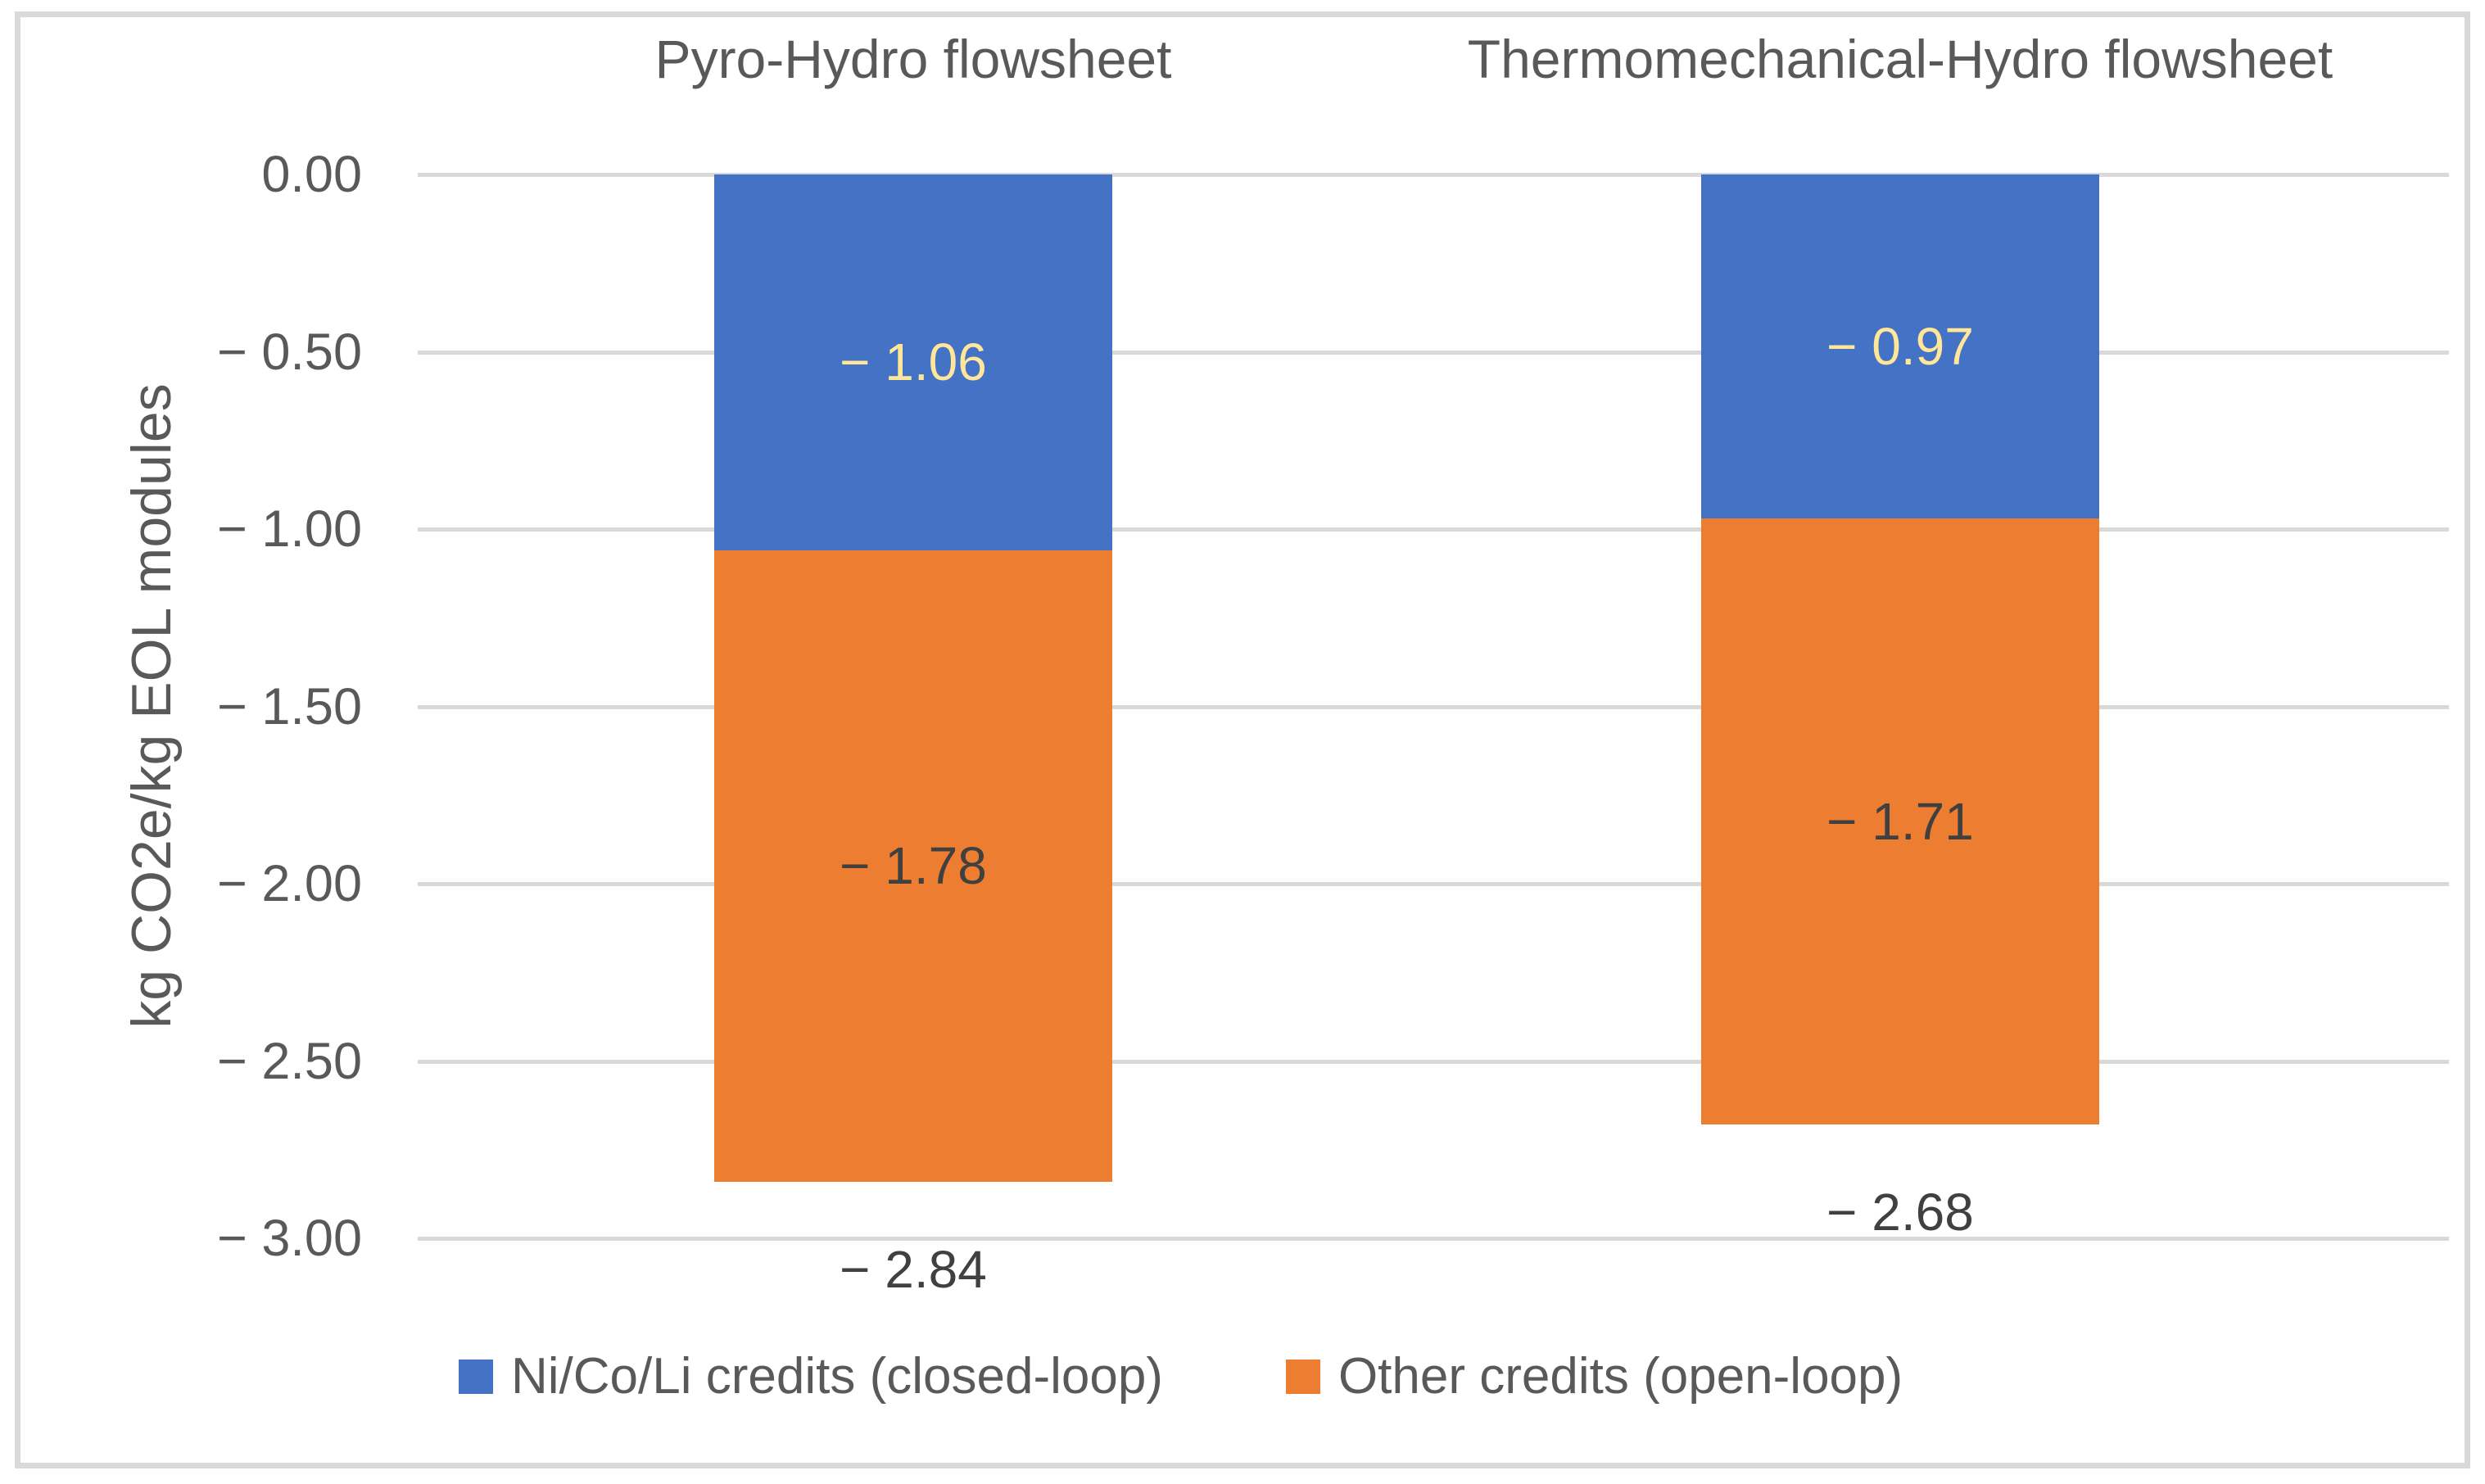  I want to click on y-tick-label: − 3.00, so click(289, 1238).